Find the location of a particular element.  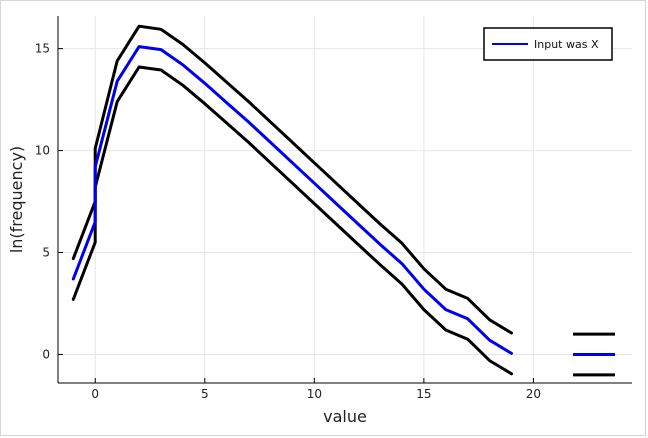

y-tick-label: 15 is located at coordinates (42, 49).